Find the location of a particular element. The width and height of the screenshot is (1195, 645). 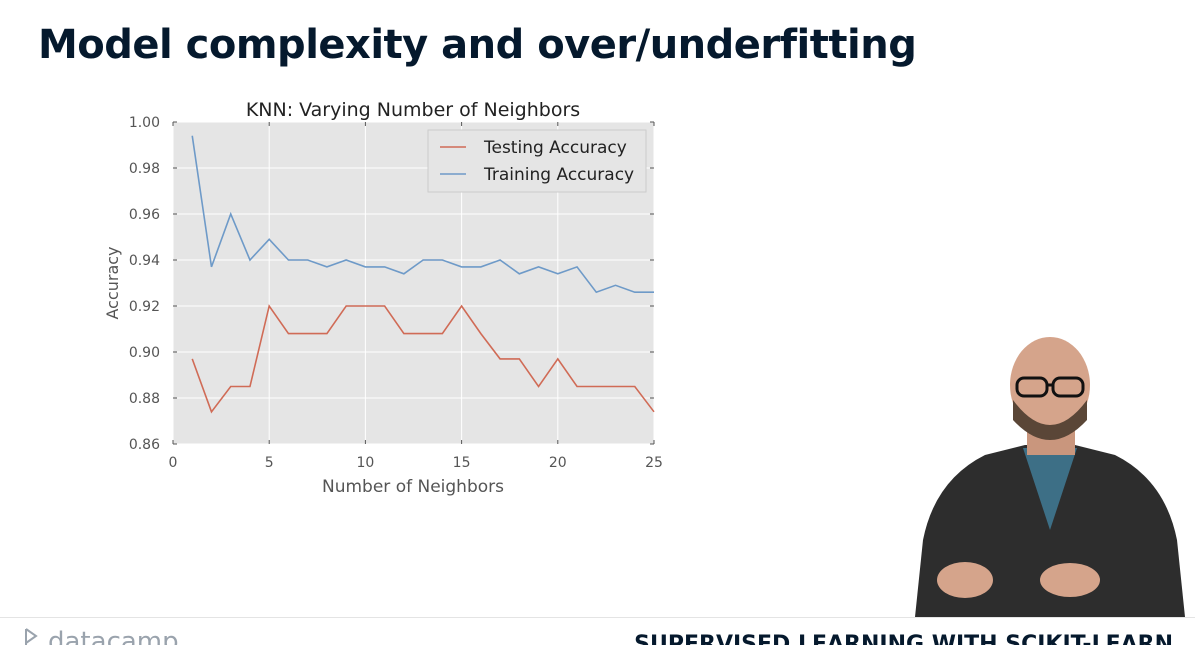

legend: Testing Accuracy Training Accuracy is located at coordinates (537, 161).